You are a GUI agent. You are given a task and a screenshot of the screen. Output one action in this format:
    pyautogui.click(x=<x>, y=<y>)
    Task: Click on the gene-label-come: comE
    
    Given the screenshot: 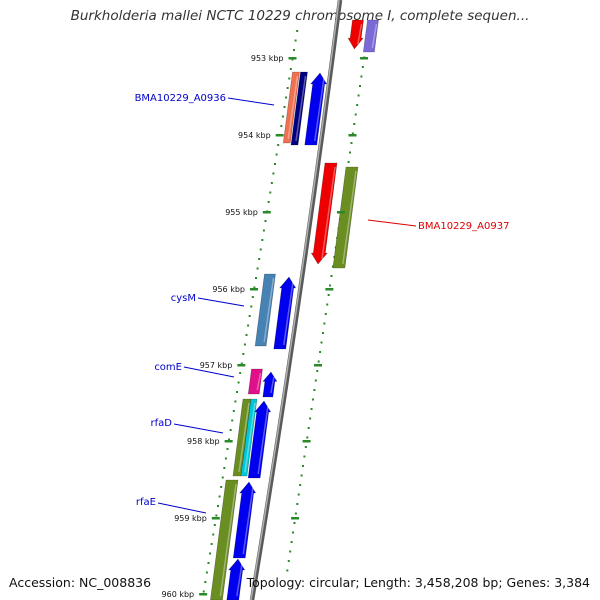 What is the action you would take?
    pyautogui.click(x=168, y=367)
    